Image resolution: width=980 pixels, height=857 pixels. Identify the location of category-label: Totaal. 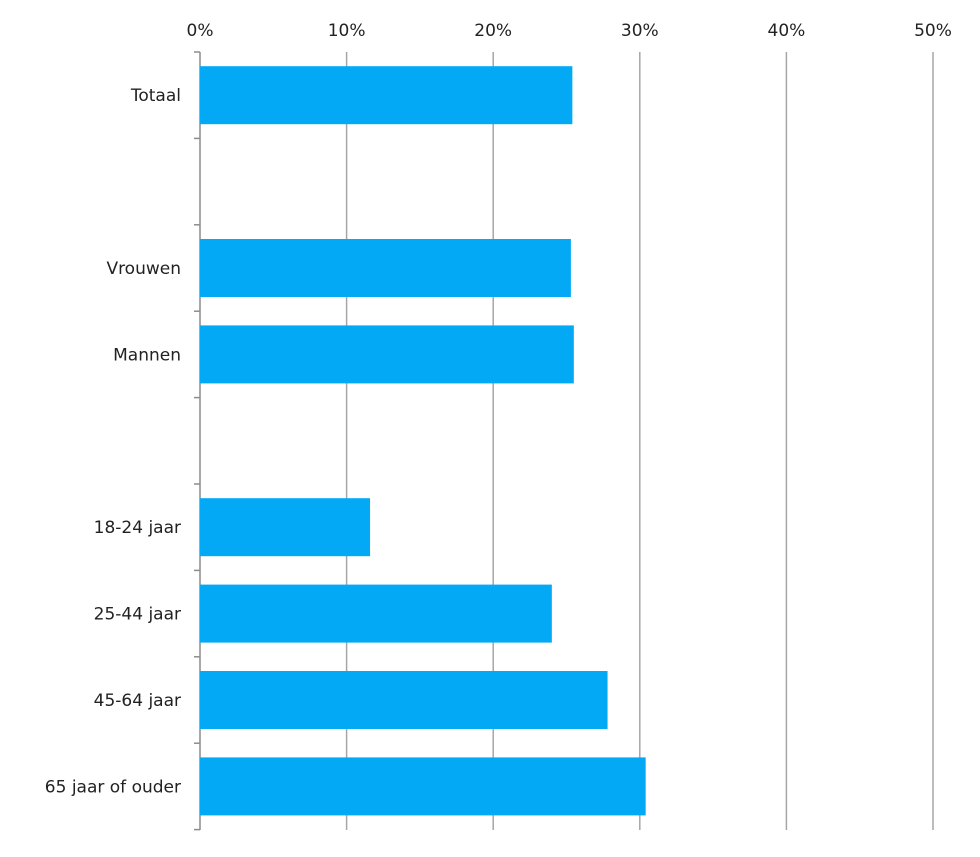
(155, 96).